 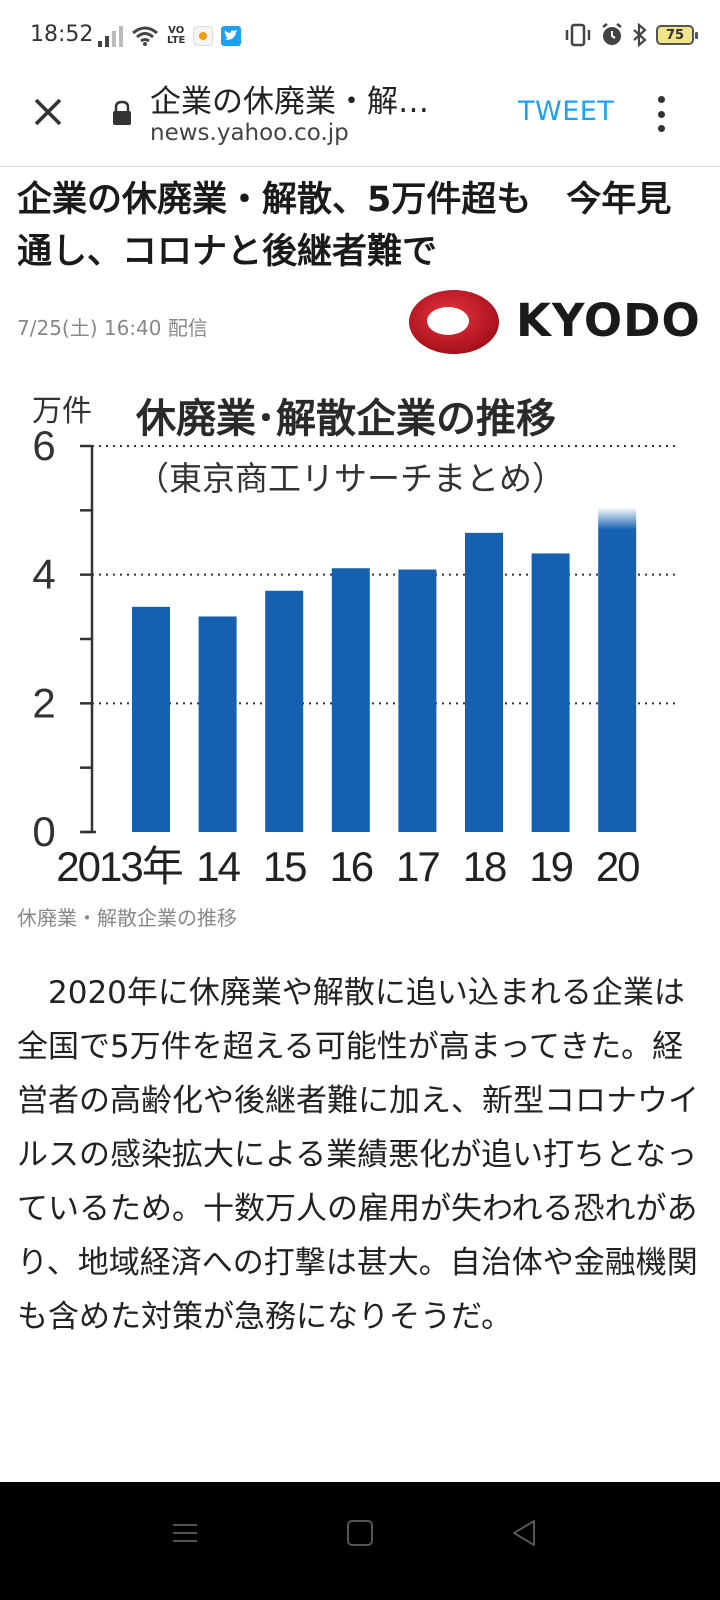 I want to click on home-icon, so click(x=360, y=1533).